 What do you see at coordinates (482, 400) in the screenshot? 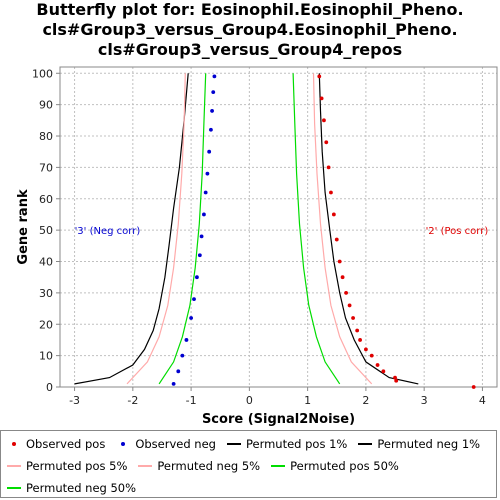
I see `x-tick-label: 4` at bounding box center [482, 400].